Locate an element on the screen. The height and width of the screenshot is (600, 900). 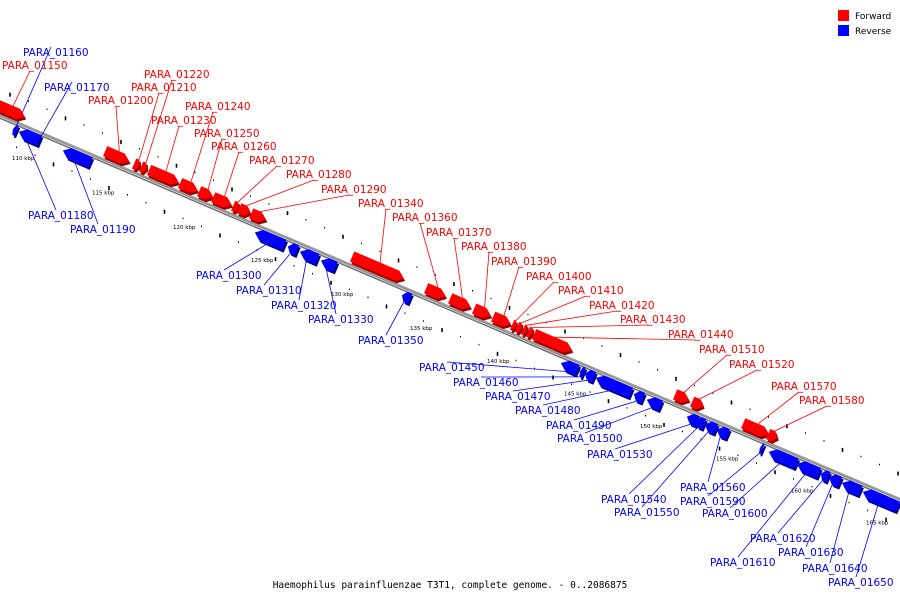
kbp-label: 160 kbp is located at coordinates (802, 491).